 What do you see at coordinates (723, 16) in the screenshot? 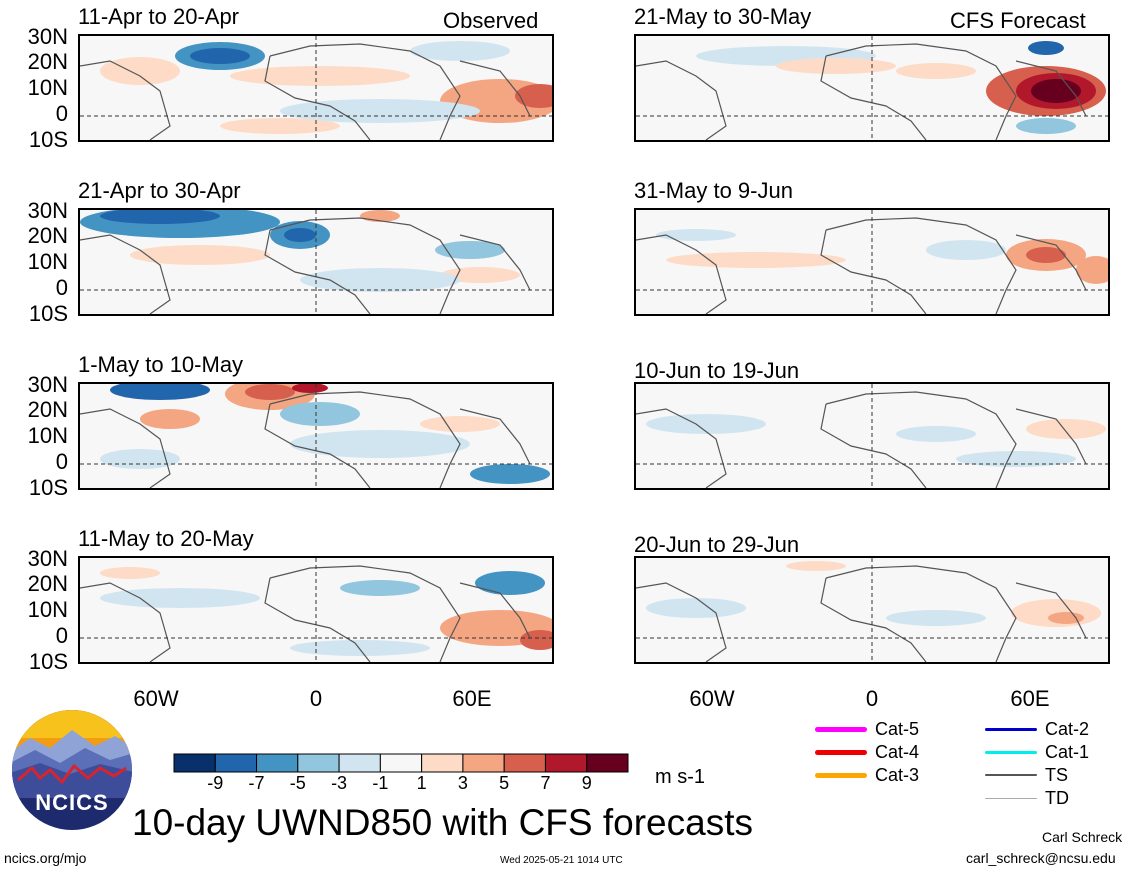
I see `panel-title-fc-1: 21-May to 30-May` at bounding box center [723, 16].